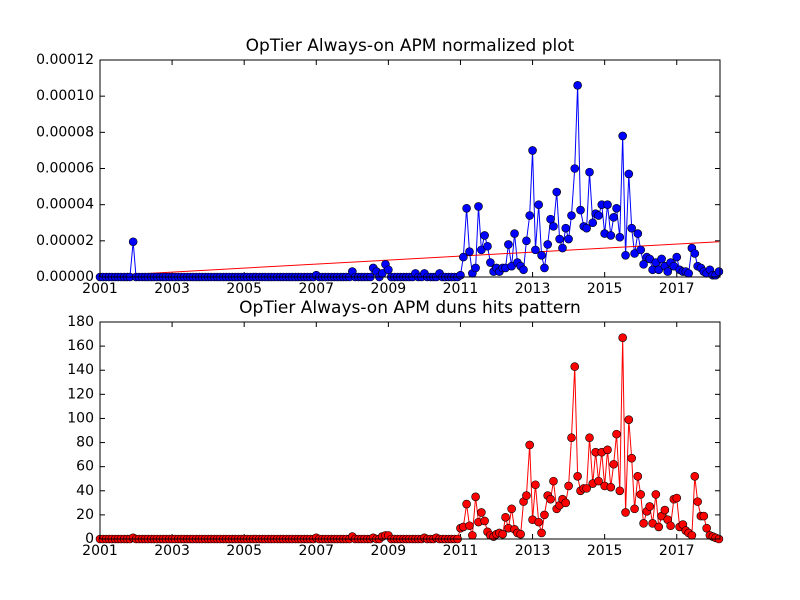  I want to click on y-tick-label: 0.00000, so click(65, 277).